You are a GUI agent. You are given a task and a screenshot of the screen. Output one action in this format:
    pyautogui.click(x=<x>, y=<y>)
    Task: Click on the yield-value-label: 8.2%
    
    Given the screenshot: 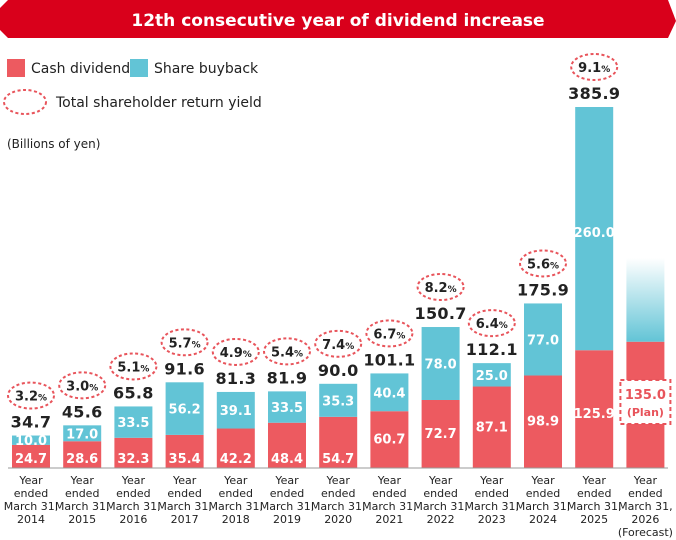 What is the action you would take?
    pyautogui.click(x=441, y=288)
    